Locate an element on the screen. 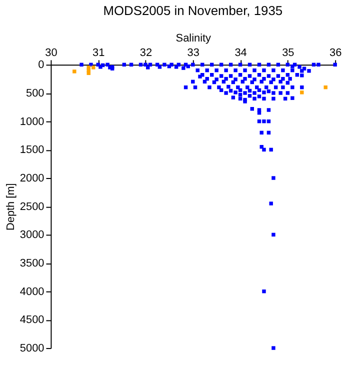 Image resolution: width=348 pixels, height=384 pixels. y-tick-label: 3500 is located at coordinates (32, 263).